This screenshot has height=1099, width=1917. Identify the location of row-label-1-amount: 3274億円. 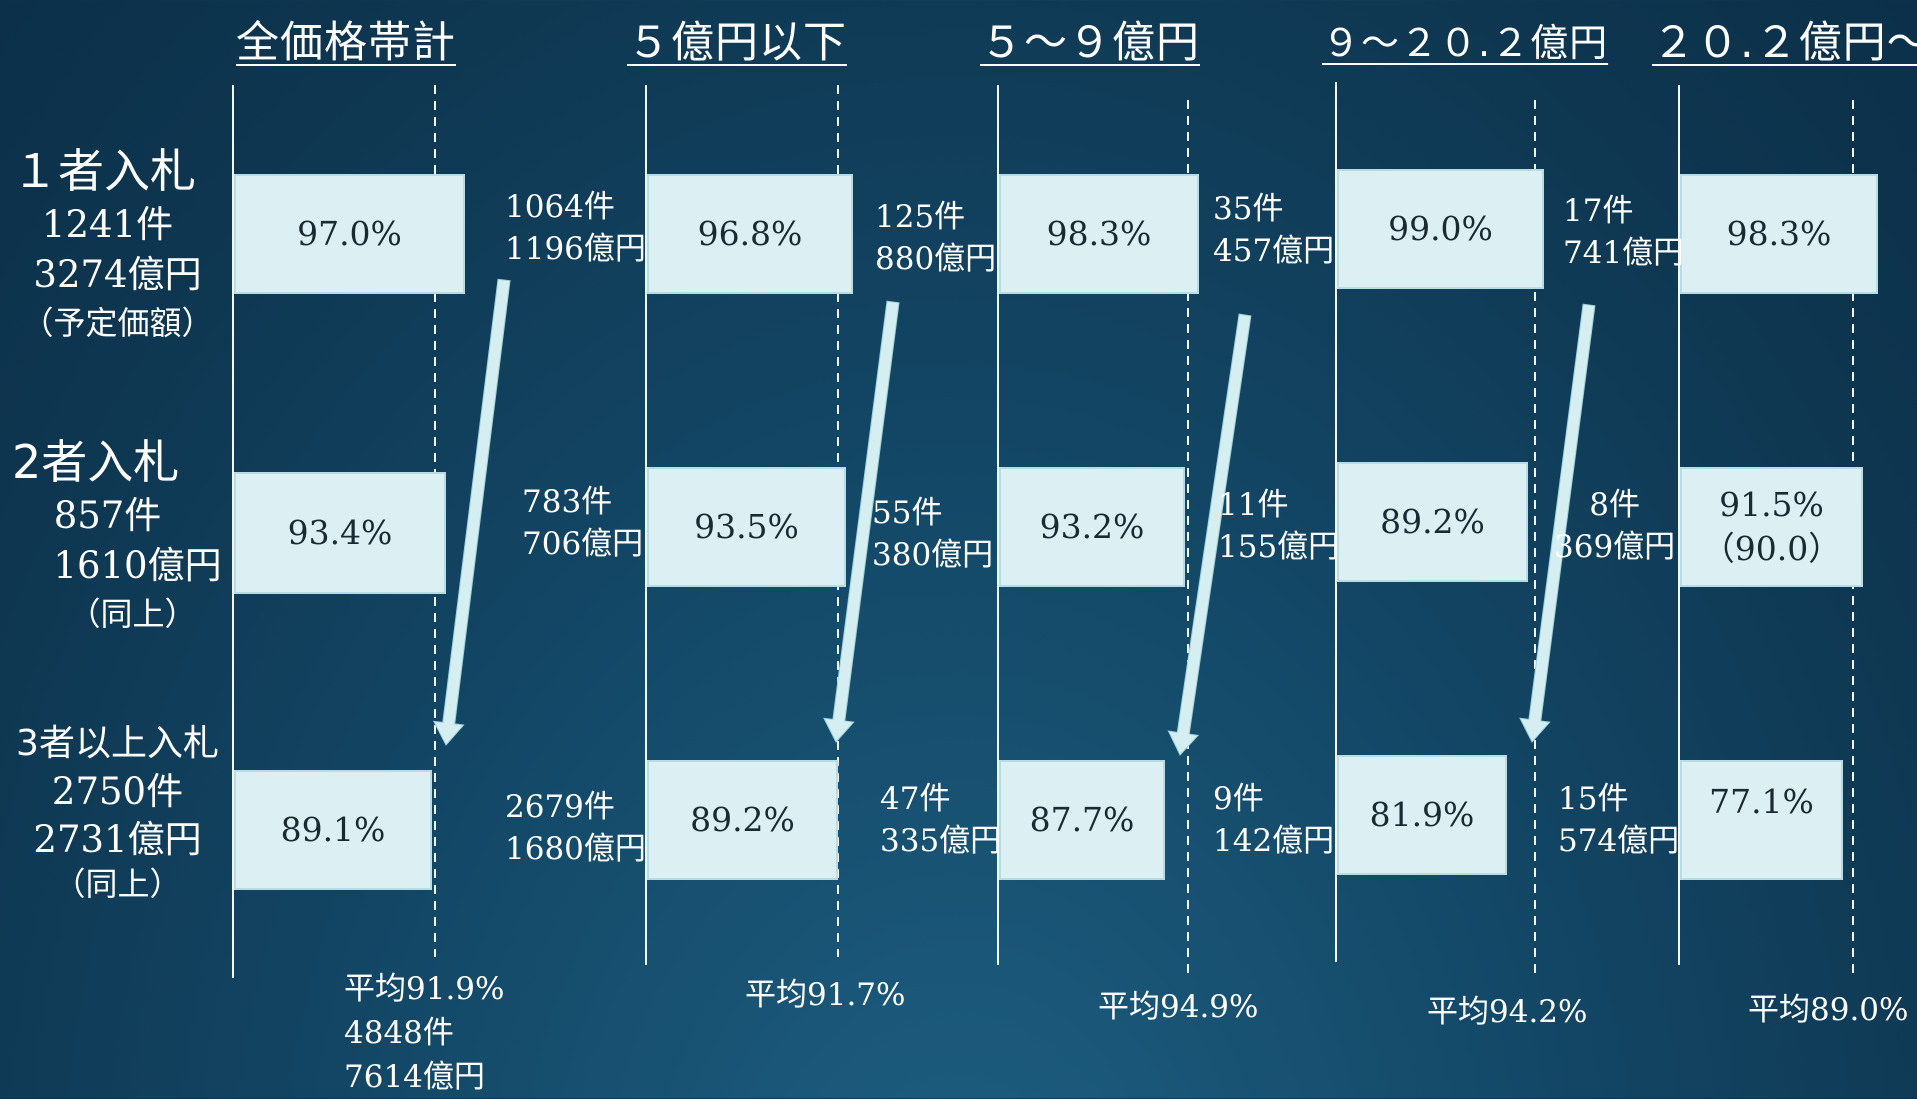
(117, 274).